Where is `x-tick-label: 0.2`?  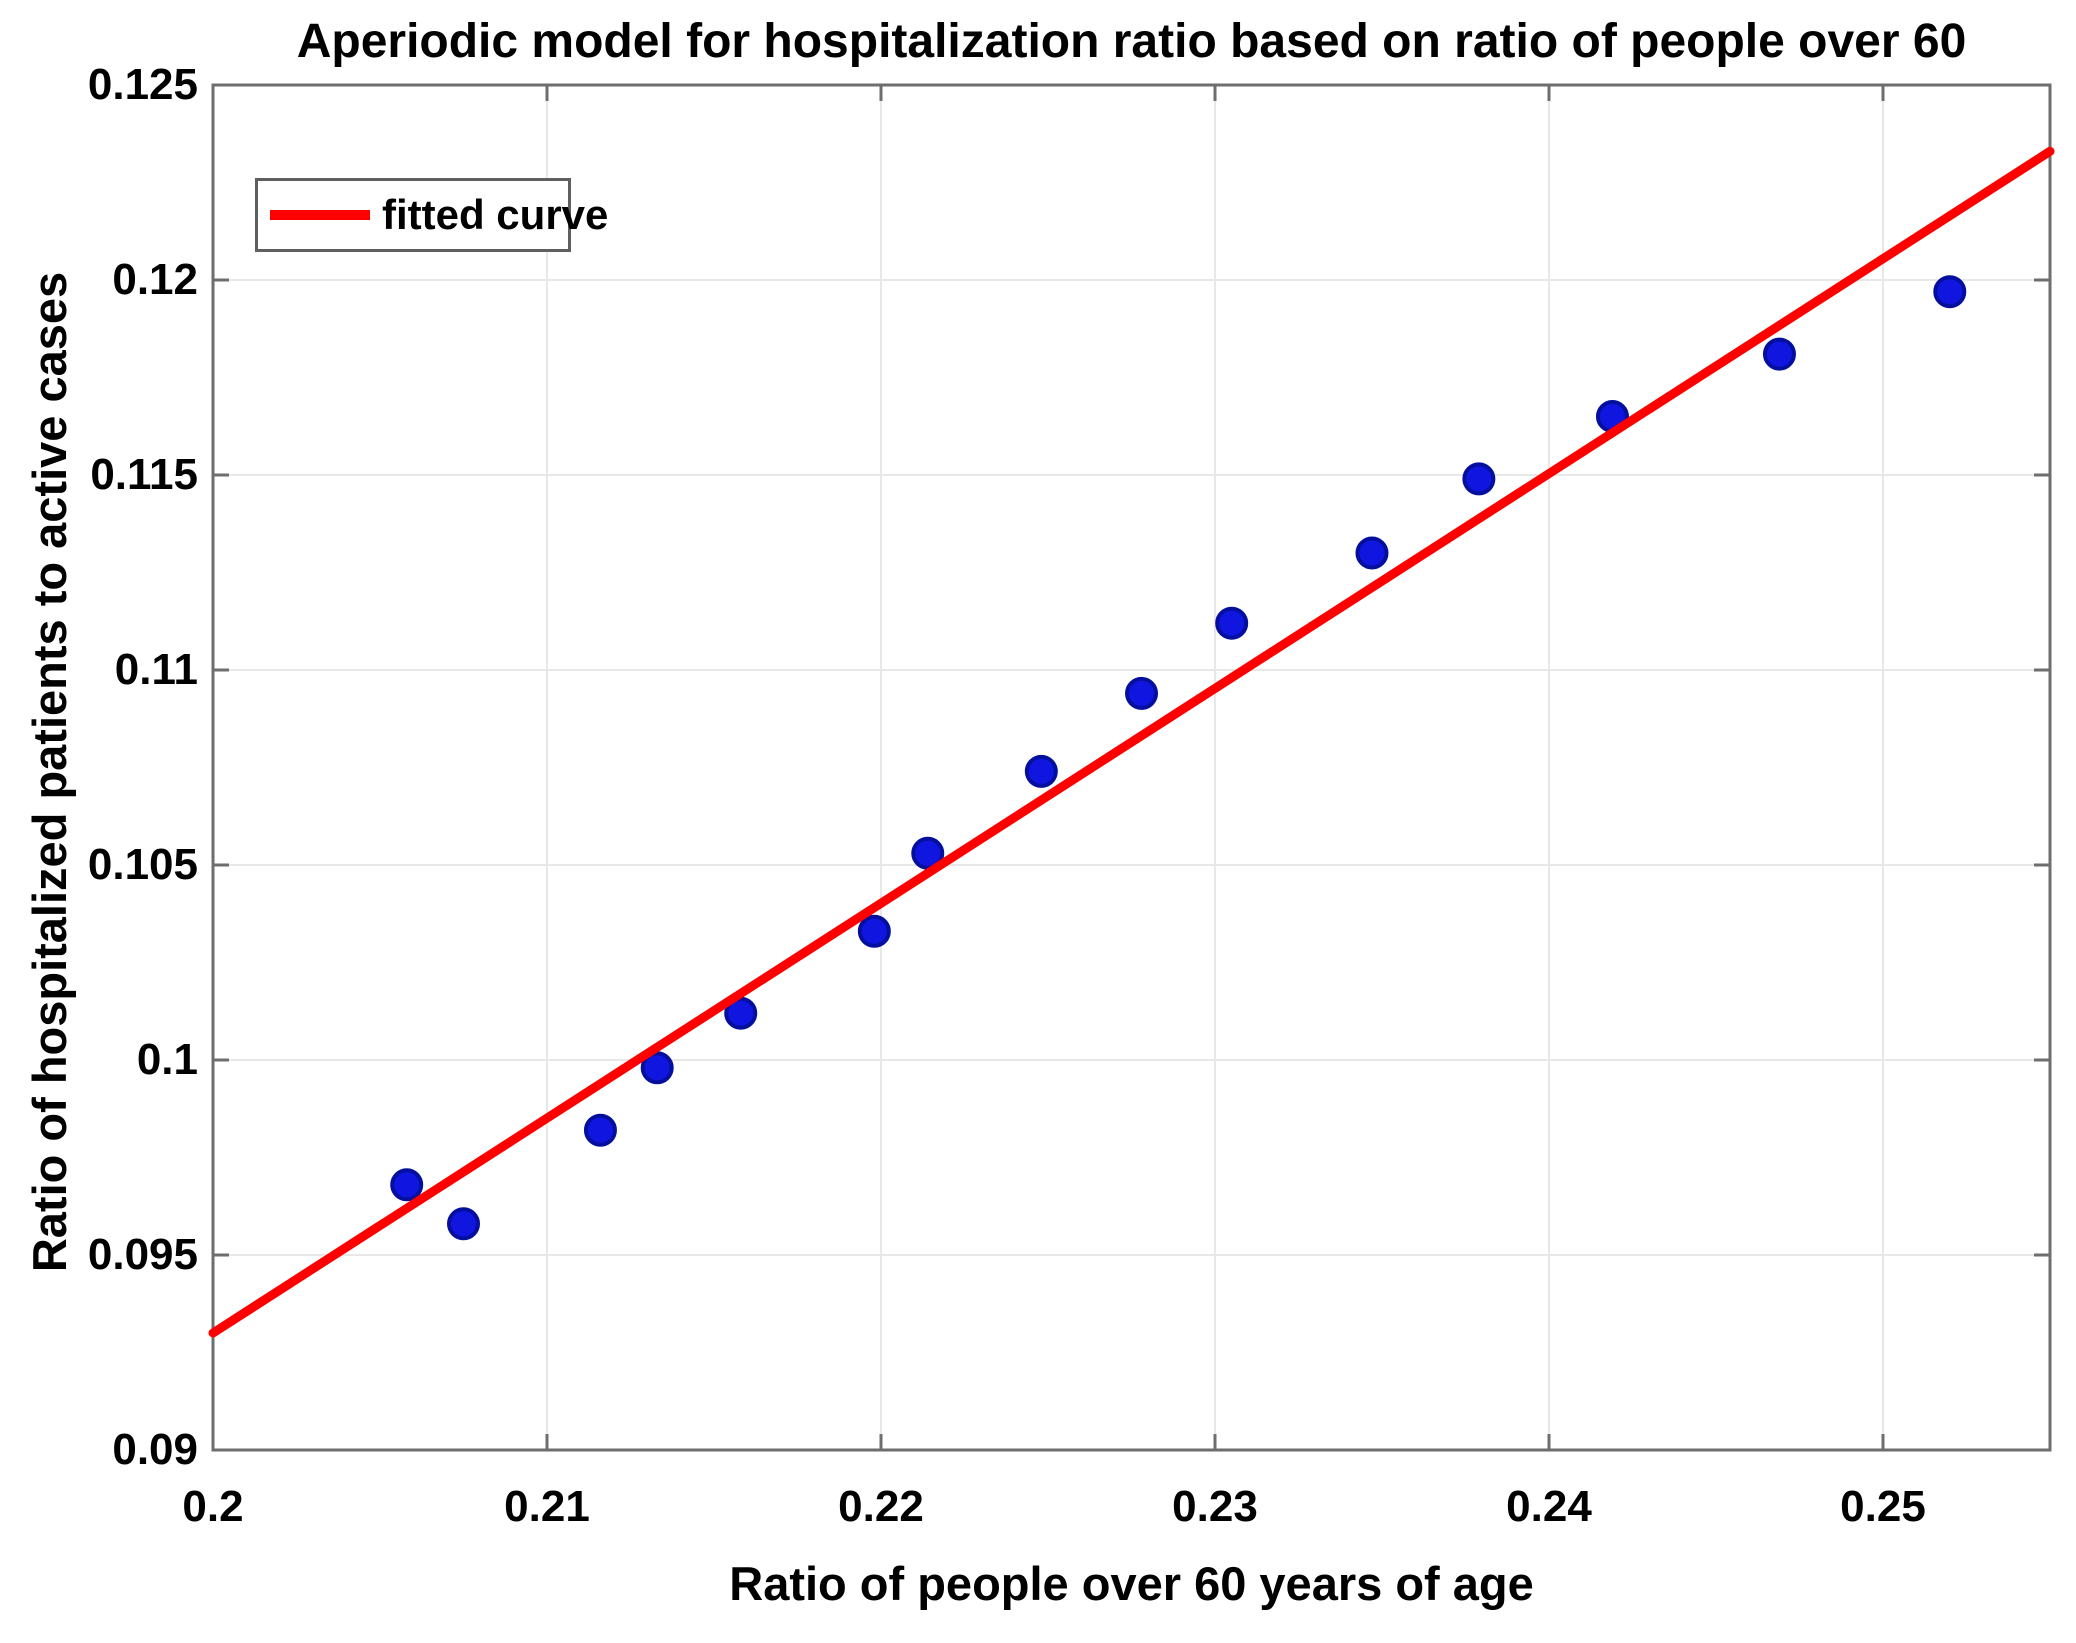 x-tick-label: 0.2 is located at coordinates (213, 1506).